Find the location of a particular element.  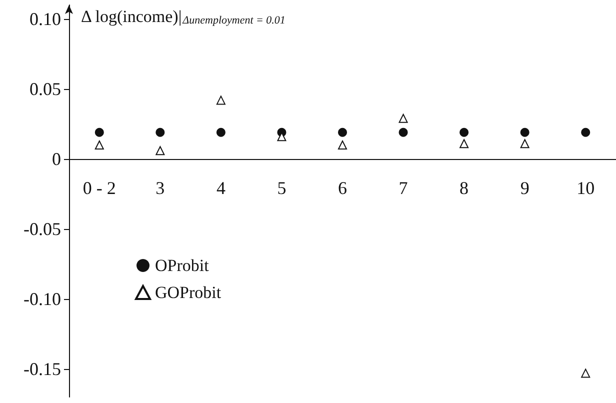

legend-label: GOProbit is located at coordinates (188, 292).